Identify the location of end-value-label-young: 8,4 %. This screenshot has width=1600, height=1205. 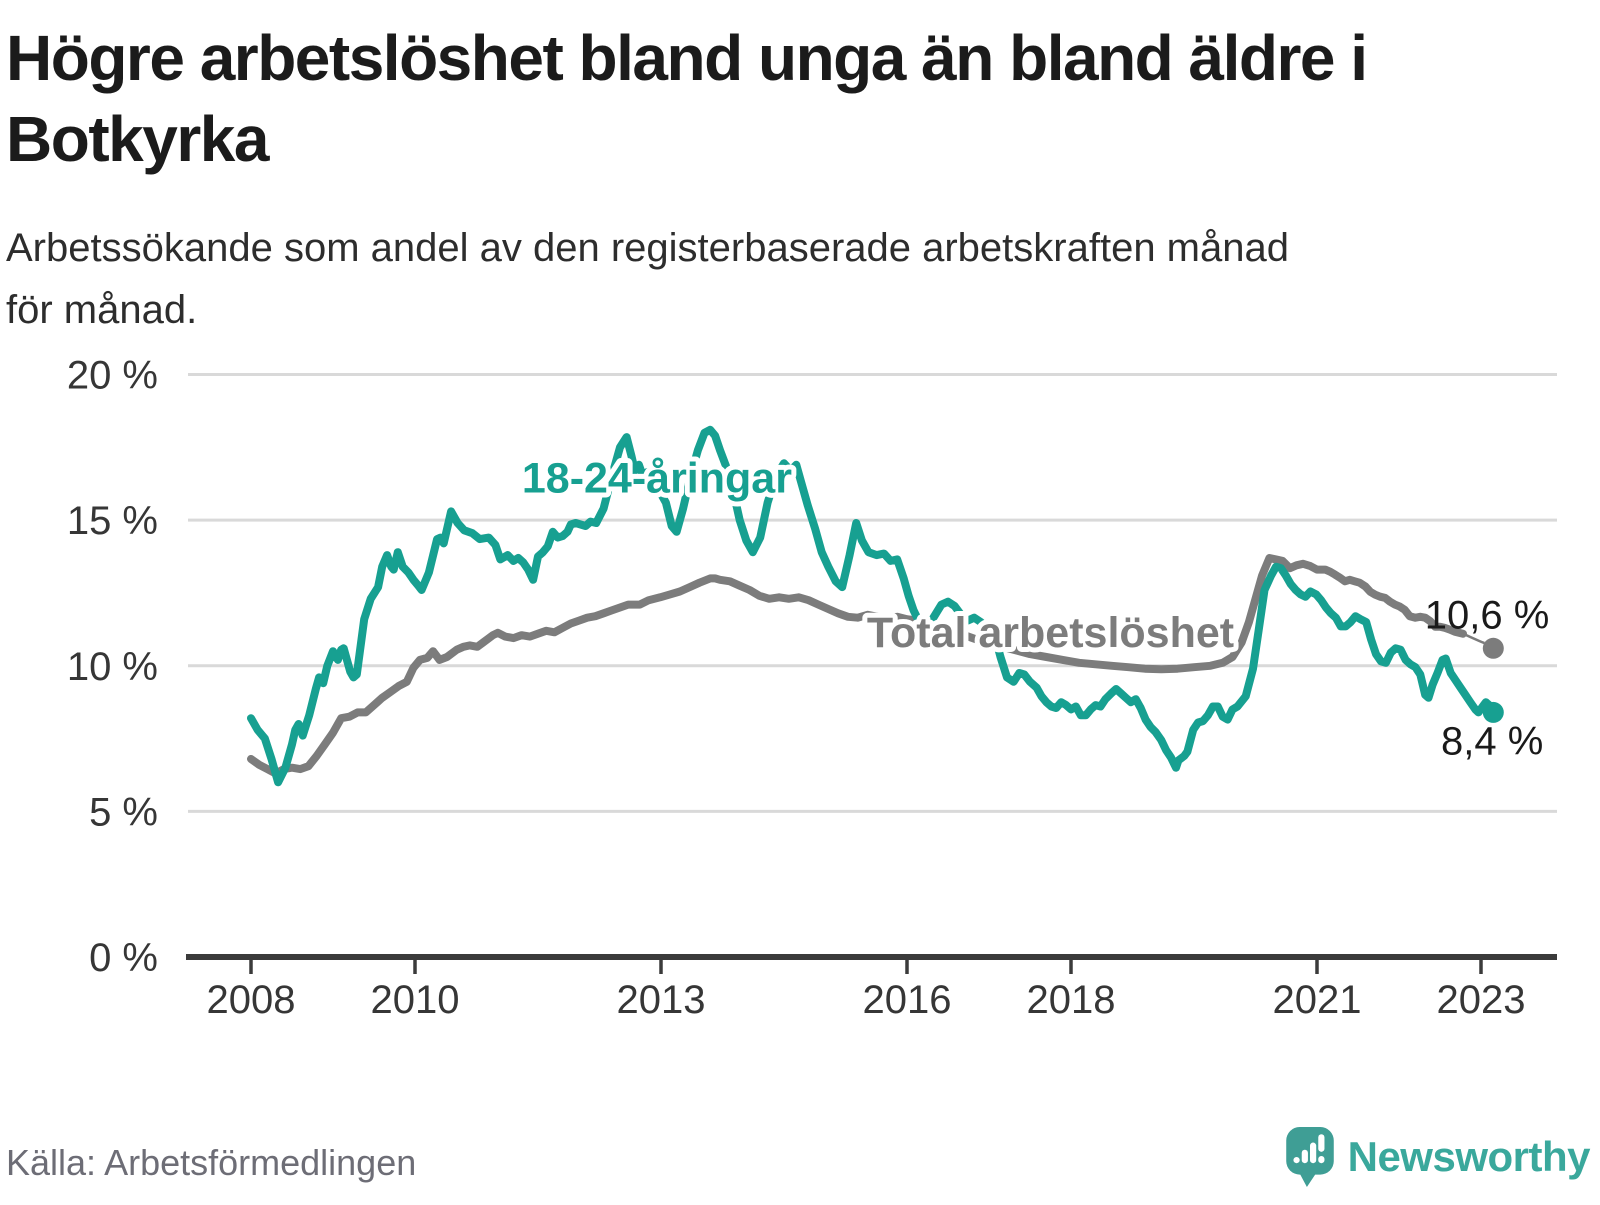
(1492, 741).